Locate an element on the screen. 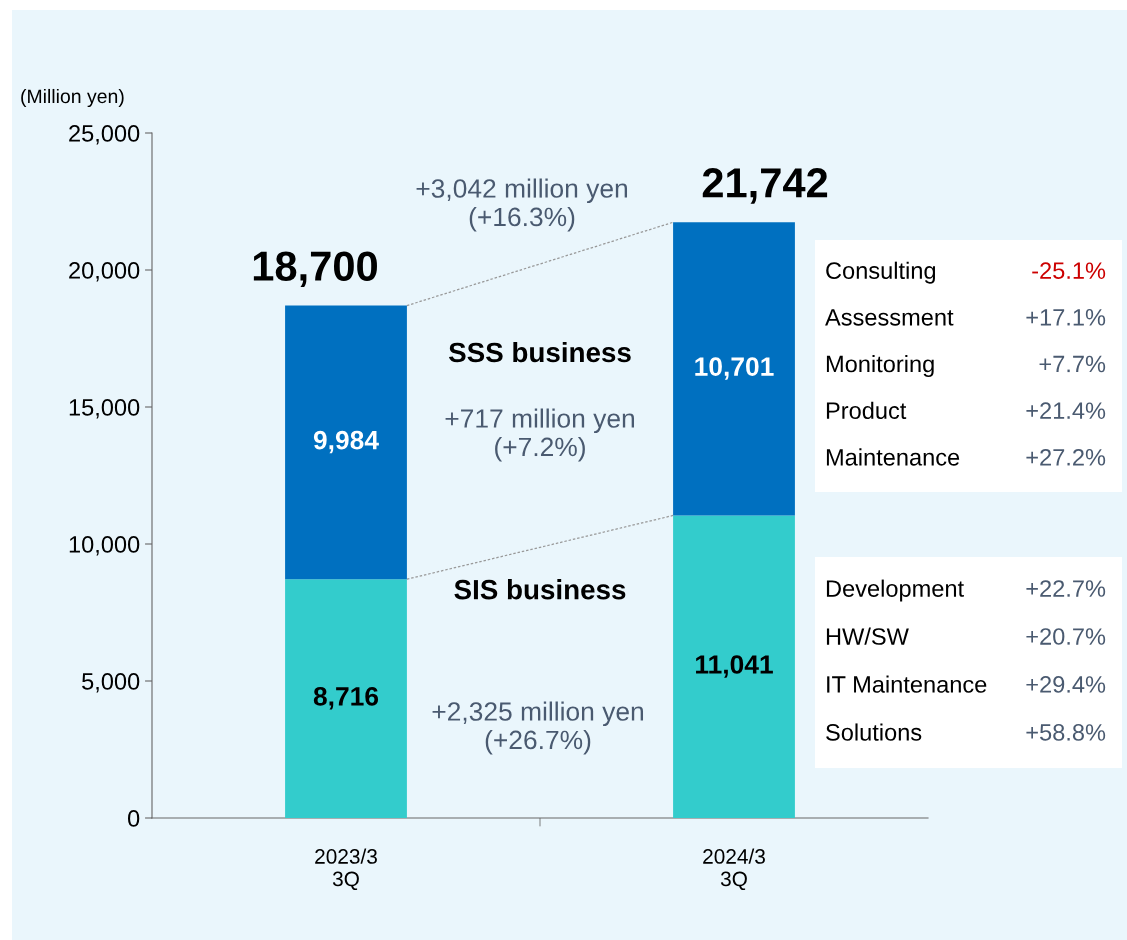  data-label: 11,041 is located at coordinates (734, 666).